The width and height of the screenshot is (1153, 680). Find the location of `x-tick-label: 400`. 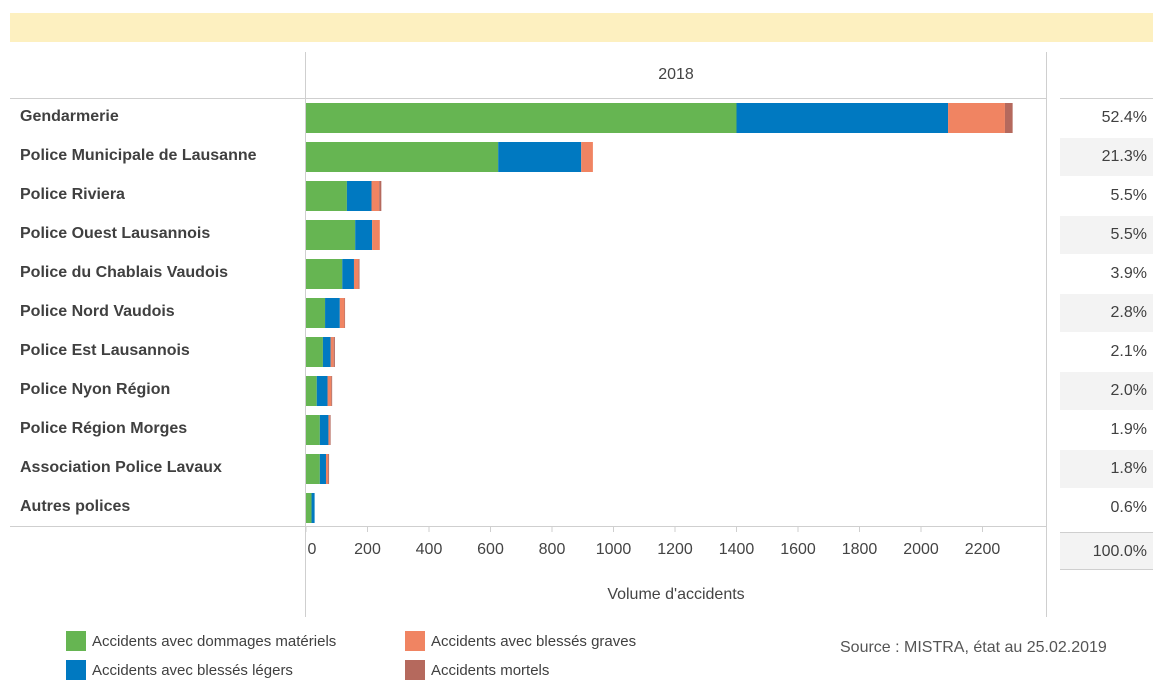

x-tick-label: 400 is located at coordinates (429, 549).